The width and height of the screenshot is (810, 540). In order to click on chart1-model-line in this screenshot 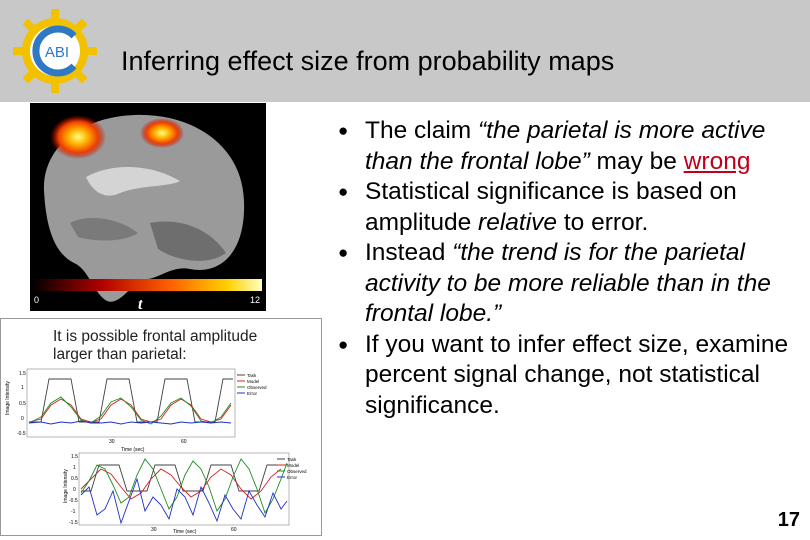, I will do `click(130, 410)`.